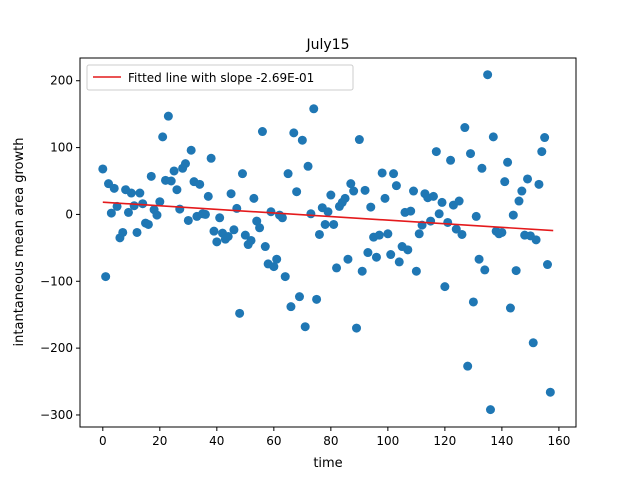 The image size is (640, 484). What do you see at coordinates (56, 281) in the screenshot?
I see `y-tick-label: −100` at bounding box center [56, 281].